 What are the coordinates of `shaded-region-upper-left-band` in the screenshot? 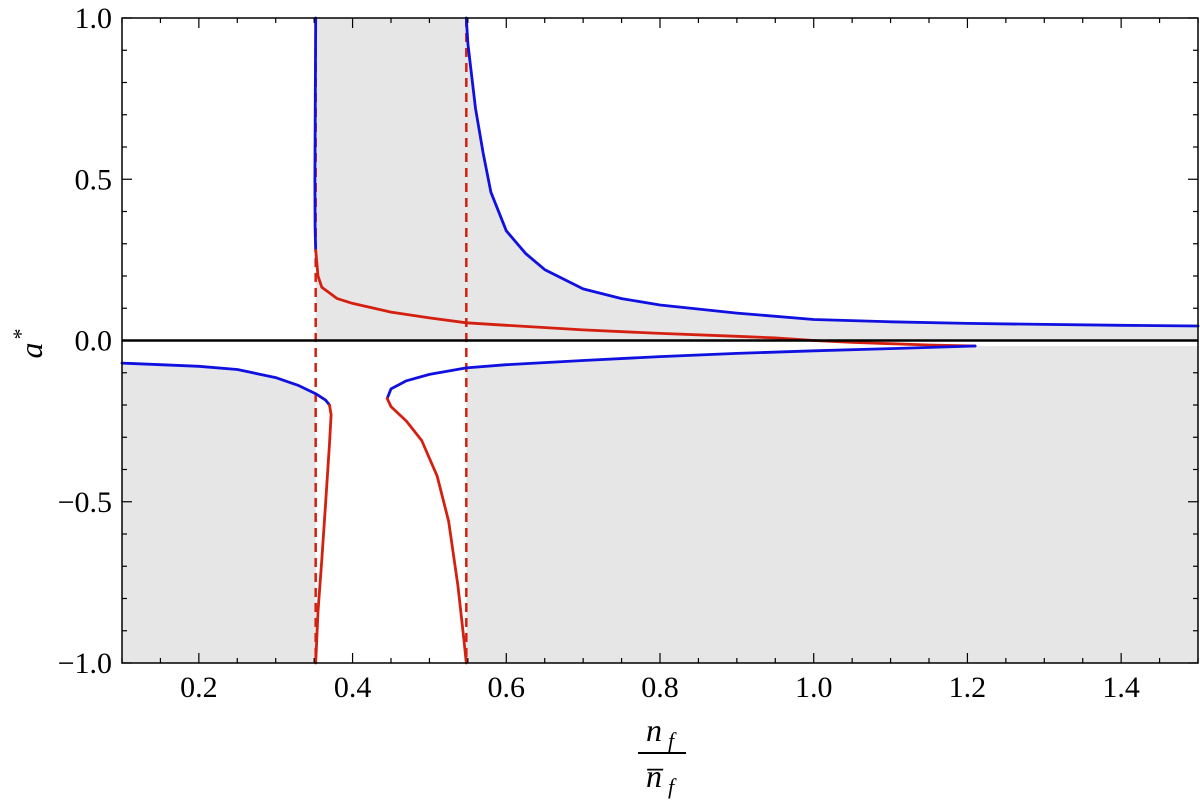 It's located at (391, 179).